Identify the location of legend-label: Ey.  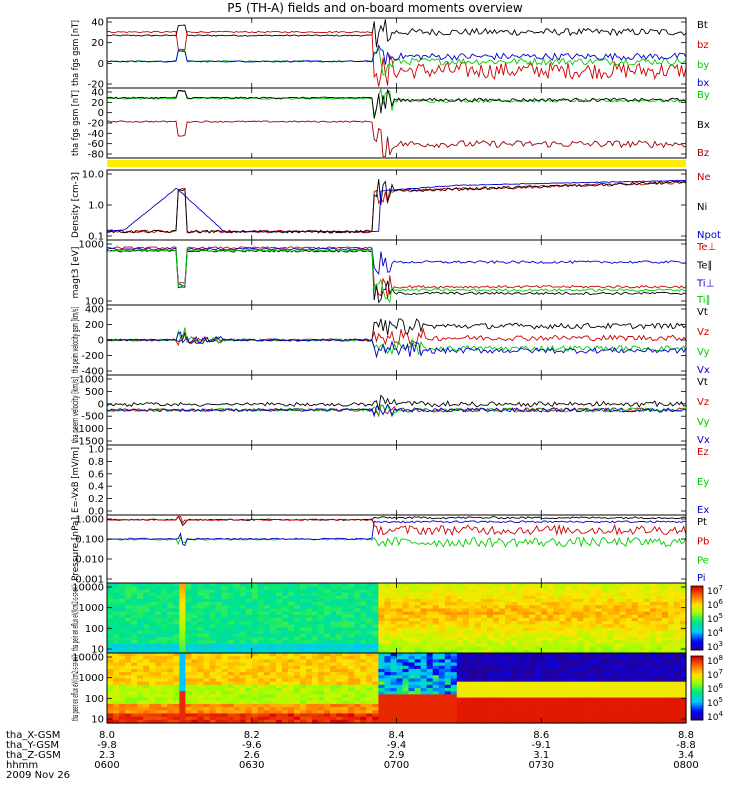
(703, 482).